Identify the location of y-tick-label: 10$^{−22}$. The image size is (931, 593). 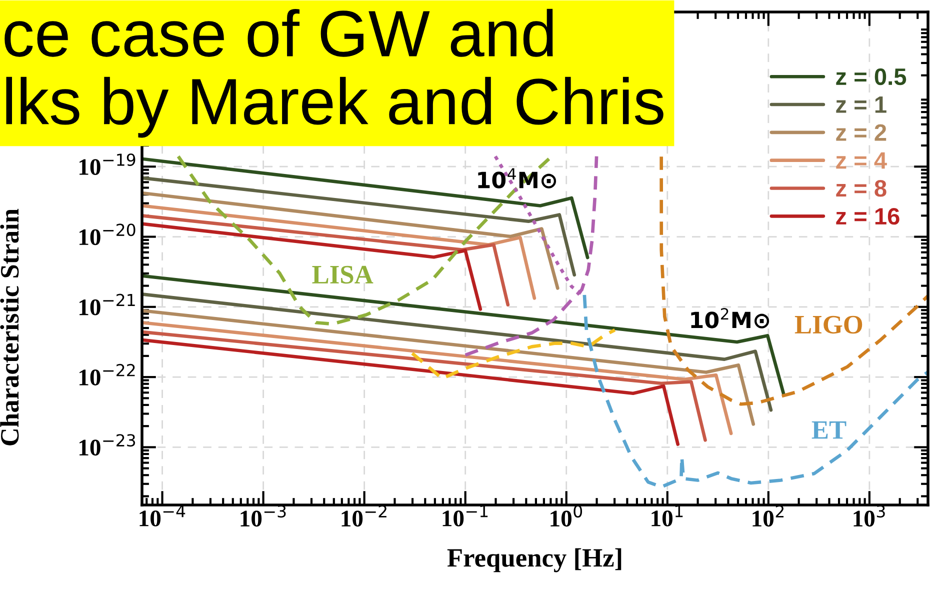
(107, 375).